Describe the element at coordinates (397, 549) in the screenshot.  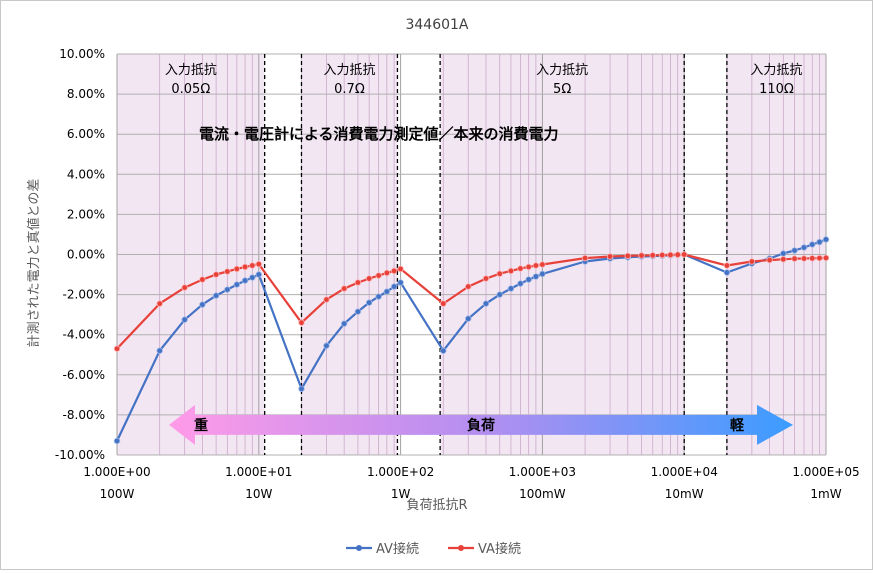
I see `legend-label: AV接続` at that location.